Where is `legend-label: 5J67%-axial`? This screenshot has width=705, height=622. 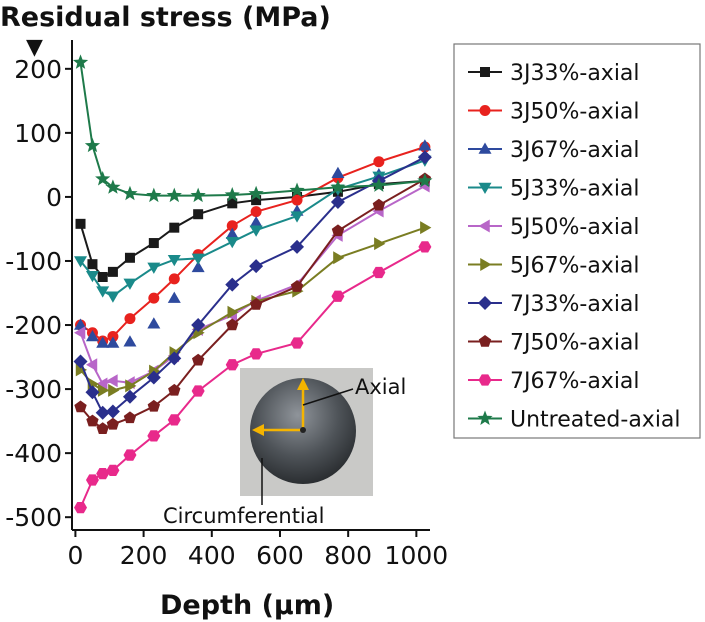 legend-label: 5J67%-axial is located at coordinates (575, 266).